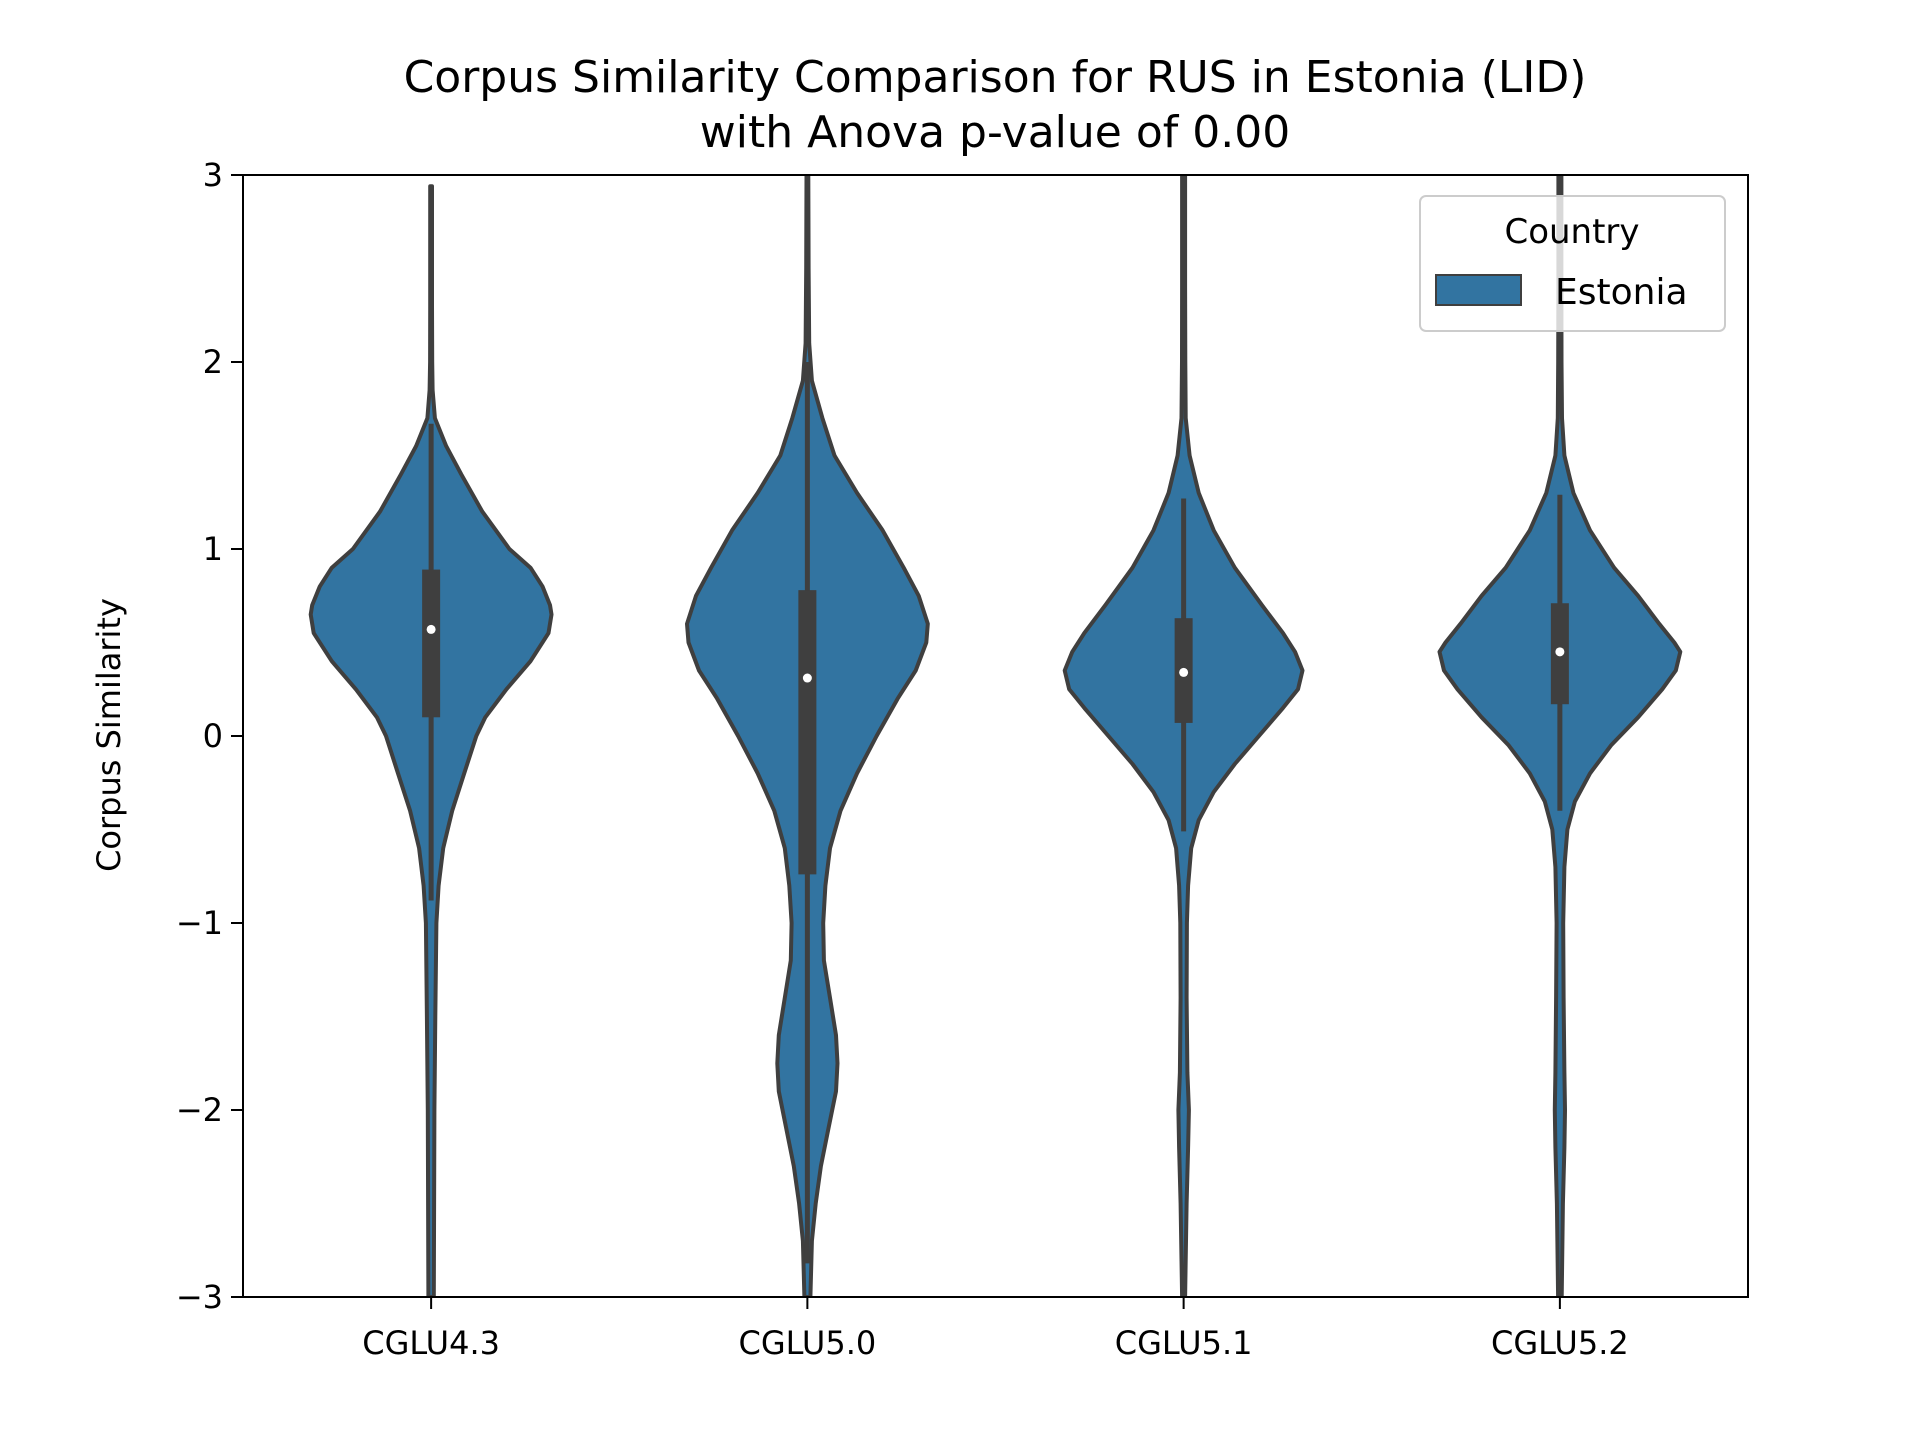 The width and height of the screenshot is (1920, 1445). What do you see at coordinates (109, 735) in the screenshot?
I see `y-axis-label: Corpus Similarity` at bounding box center [109, 735].